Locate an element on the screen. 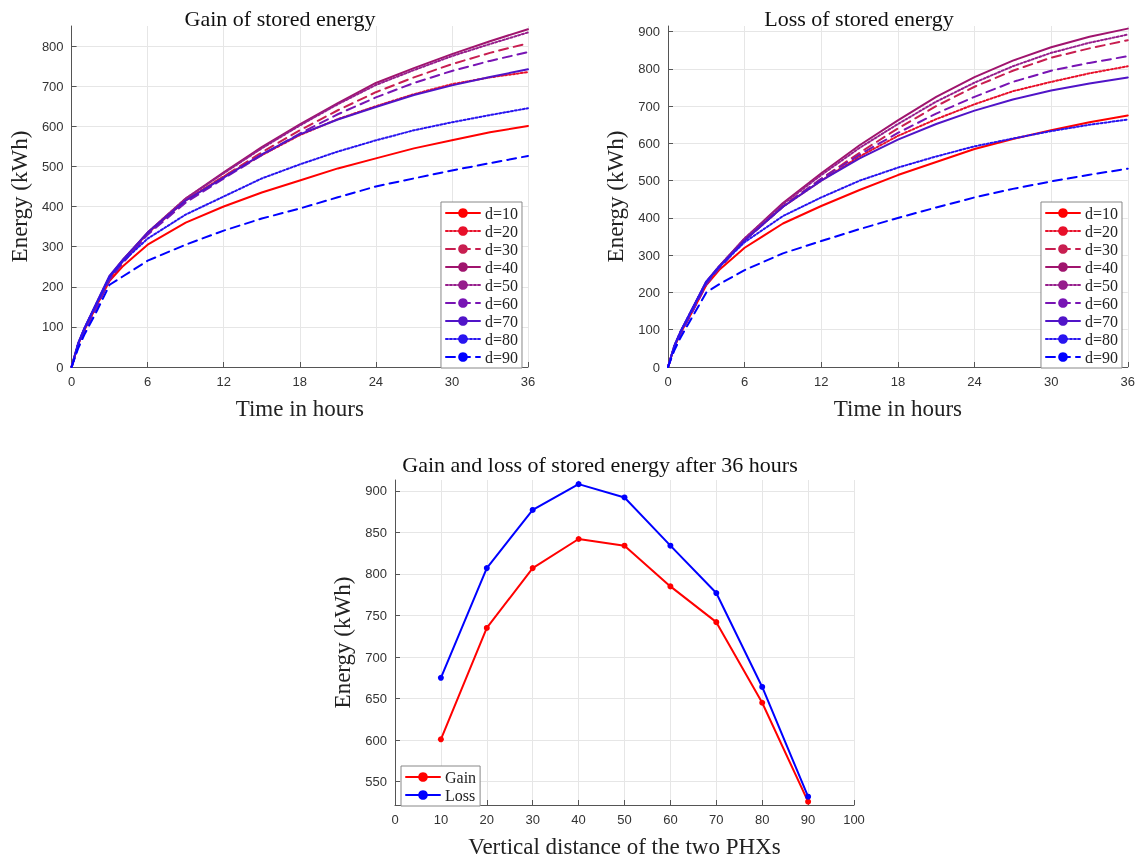 Image resolution: width=1138 pixels, height=863 pixels. y-tick-label: 750 is located at coordinates (376, 615).